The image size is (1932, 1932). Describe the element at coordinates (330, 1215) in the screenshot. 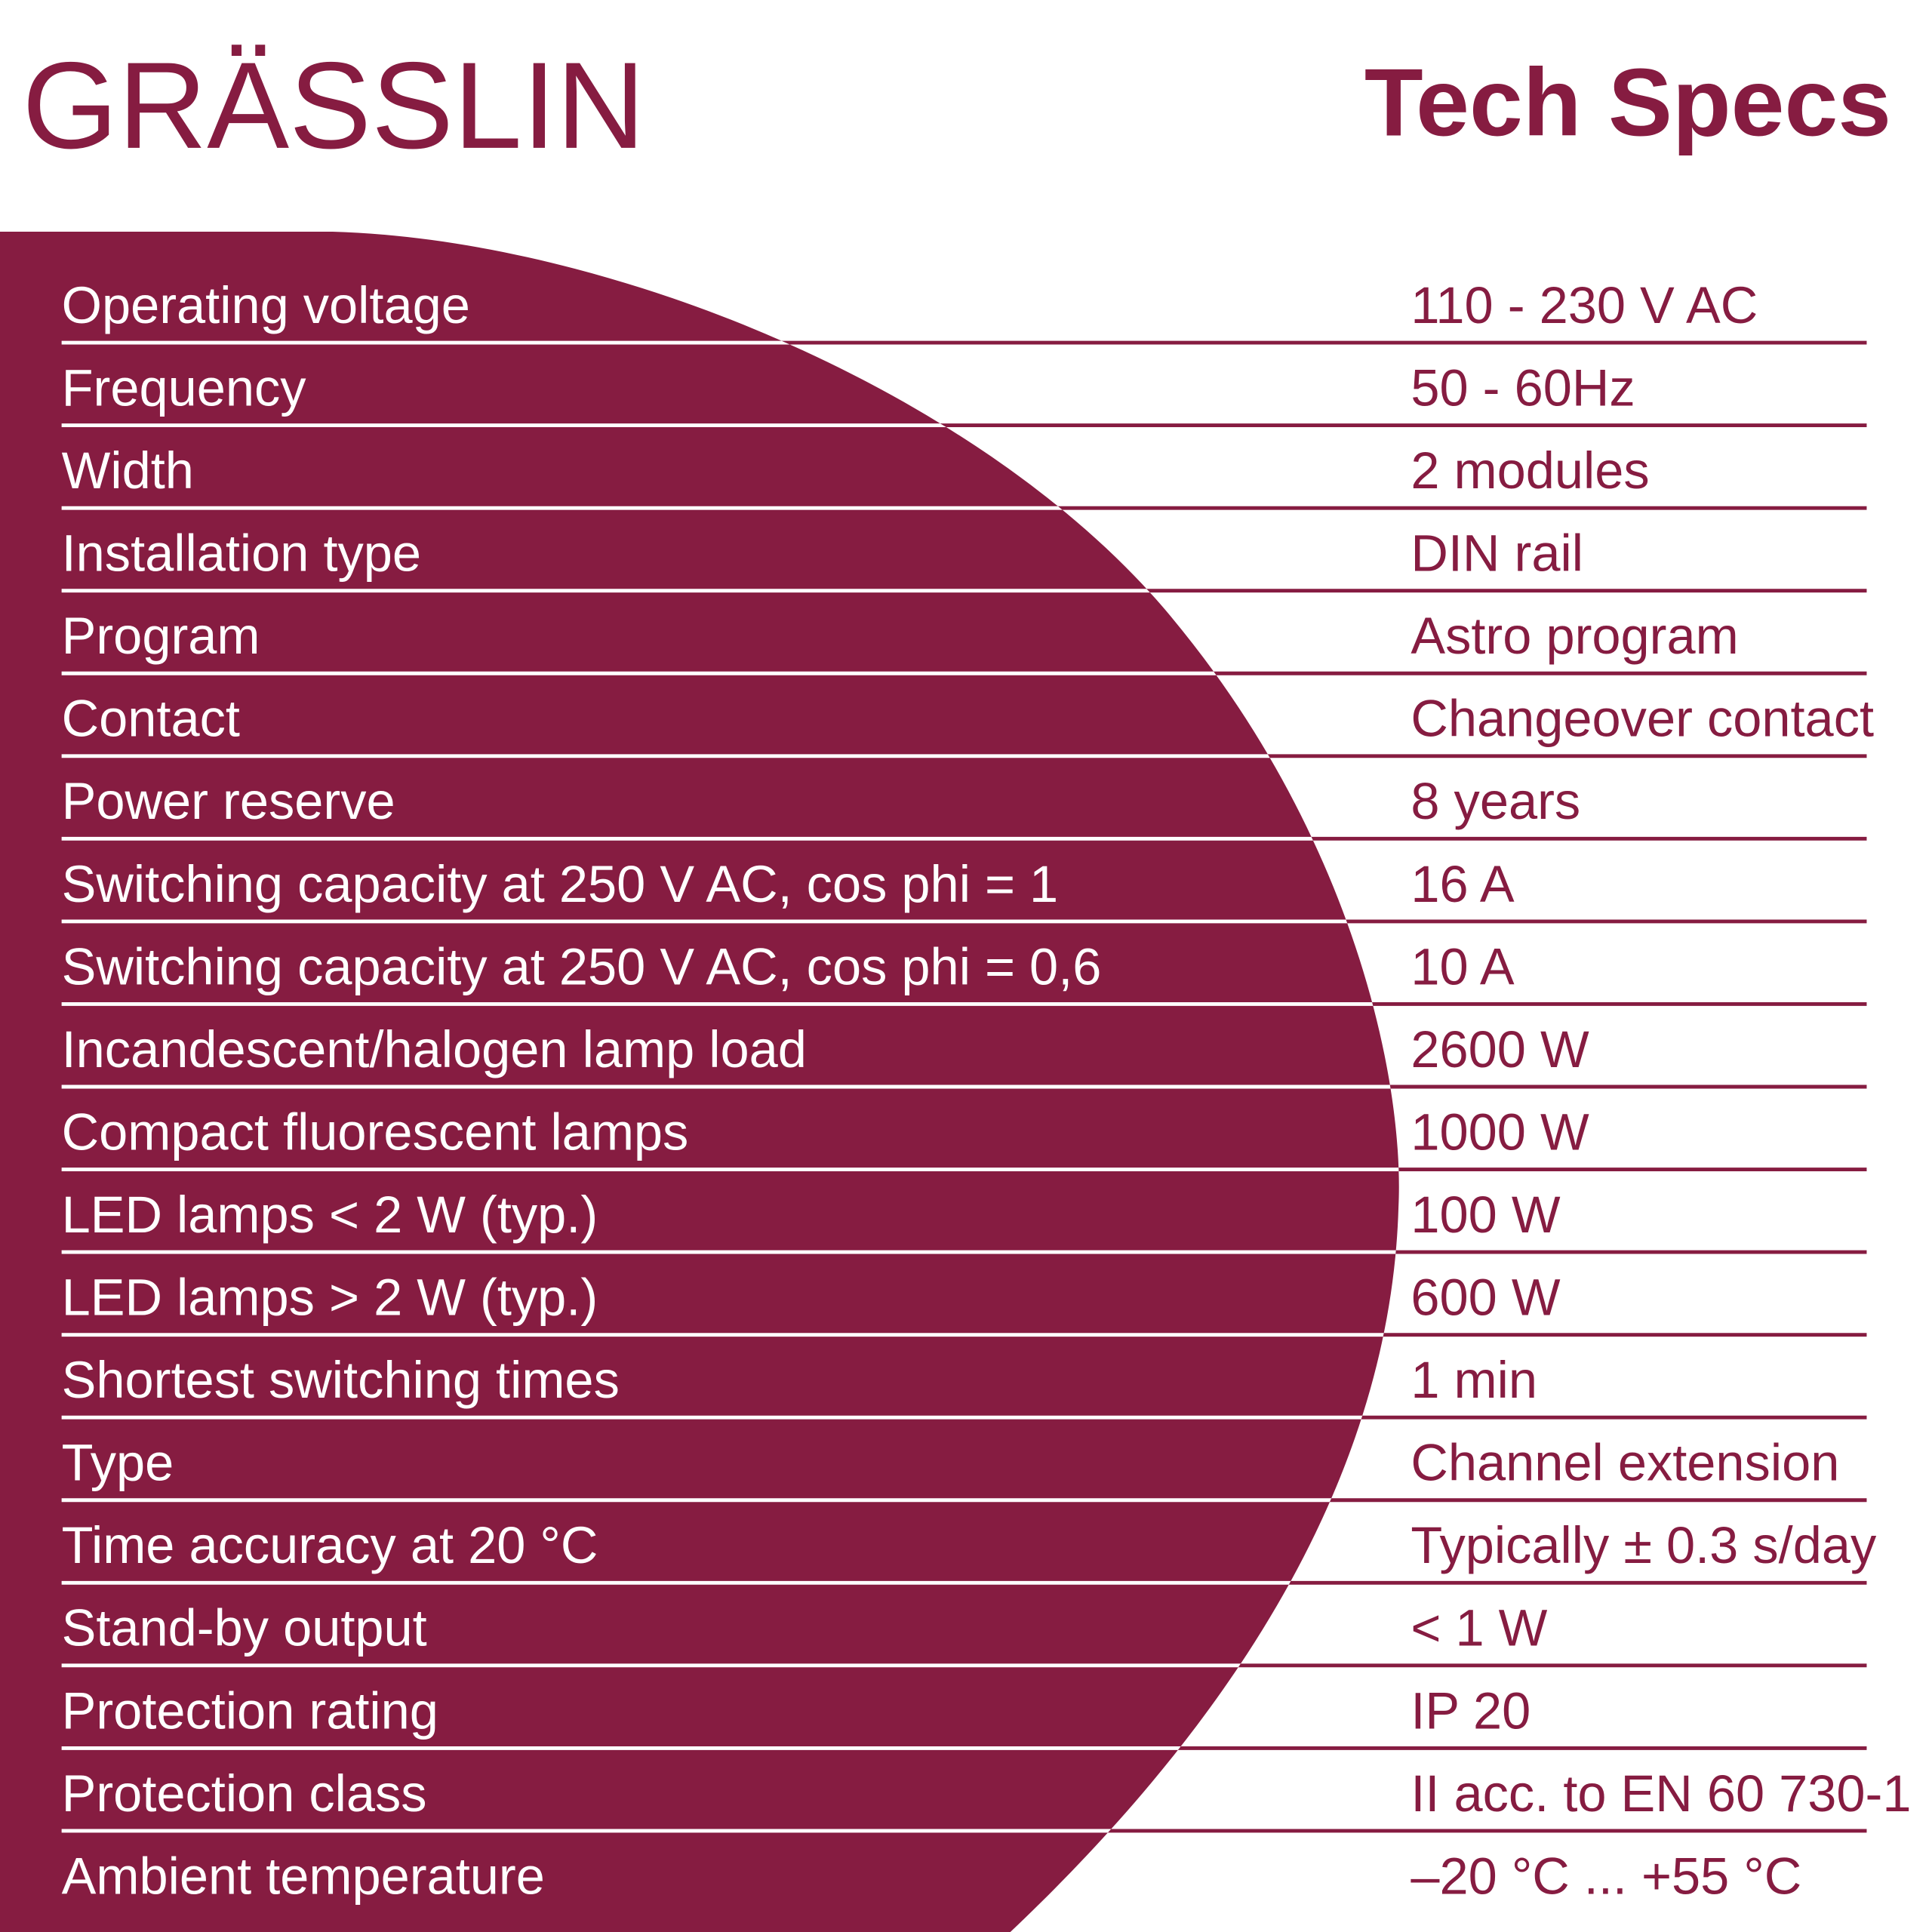

I see `spec-label: LED lamps < 2 W (typ.)` at that location.